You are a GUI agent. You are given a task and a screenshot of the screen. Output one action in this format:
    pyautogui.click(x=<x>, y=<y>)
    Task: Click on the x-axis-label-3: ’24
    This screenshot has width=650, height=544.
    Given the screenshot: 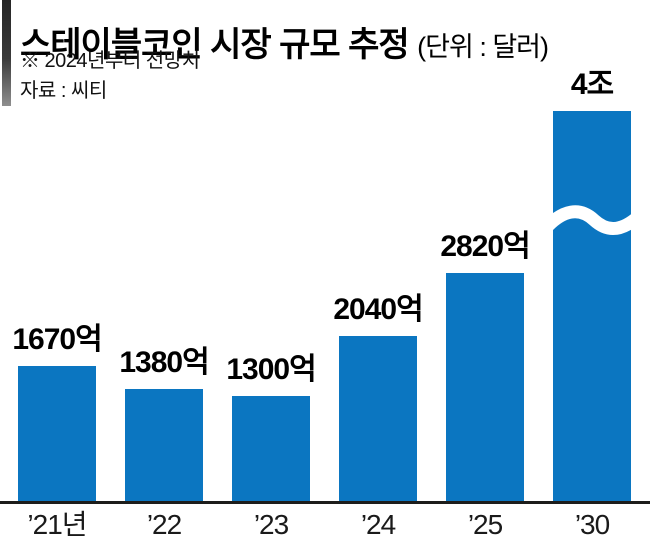 What is the action you would take?
    pyautogui.click(x=378, y=524)
    